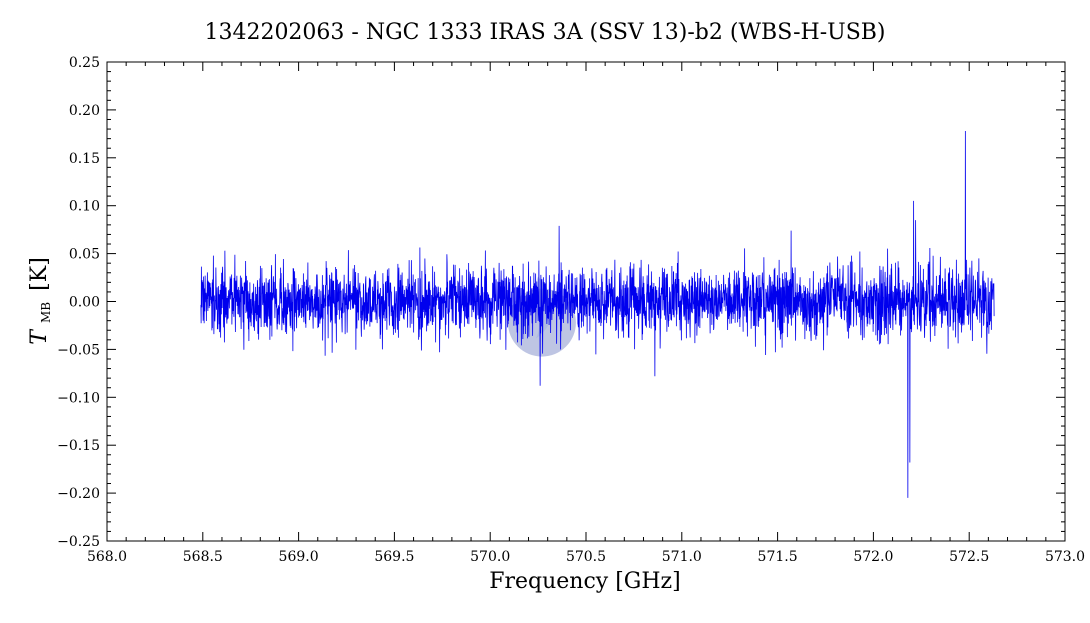 This screenshot has width=1090, height=623. I want to click on x-tick-label: 568.5, so click(203, 557).